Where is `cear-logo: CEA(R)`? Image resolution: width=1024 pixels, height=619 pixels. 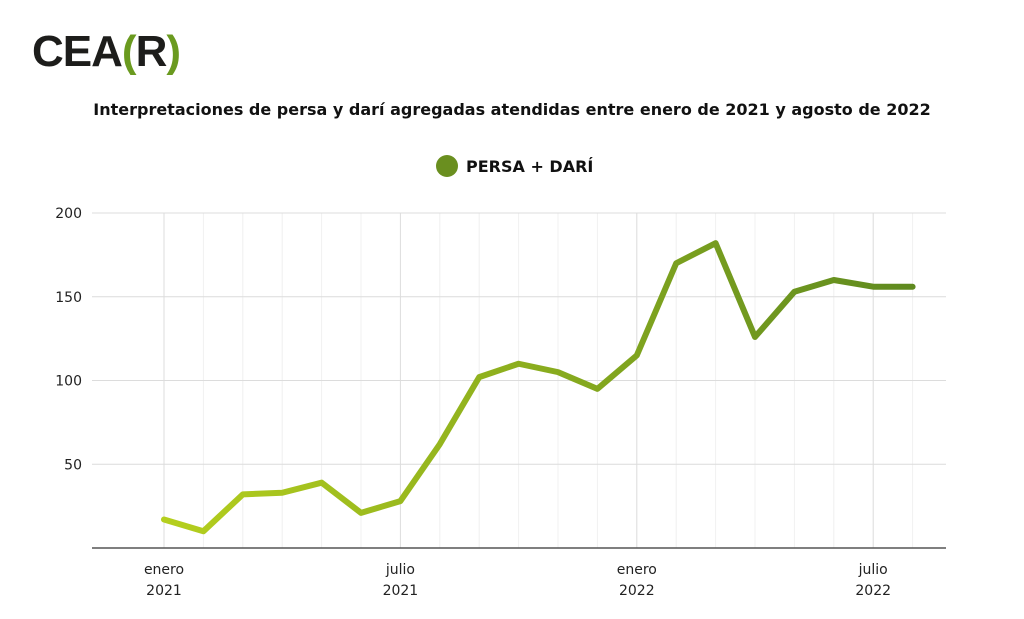
cear-logo: CEA(R) is located at coordinates (106, 51).